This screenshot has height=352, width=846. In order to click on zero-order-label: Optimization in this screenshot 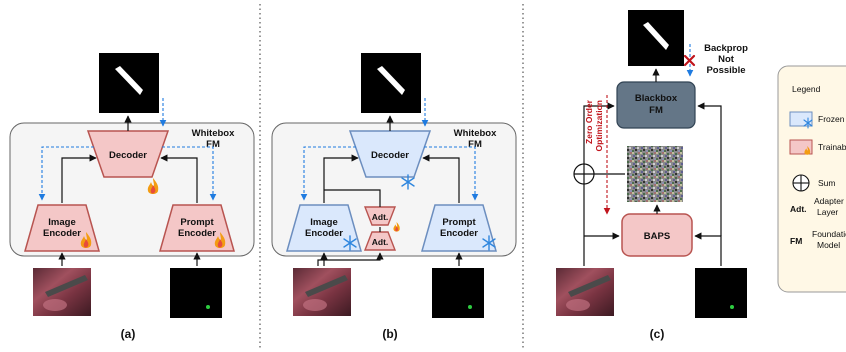, I will do `click(599, 125)`.